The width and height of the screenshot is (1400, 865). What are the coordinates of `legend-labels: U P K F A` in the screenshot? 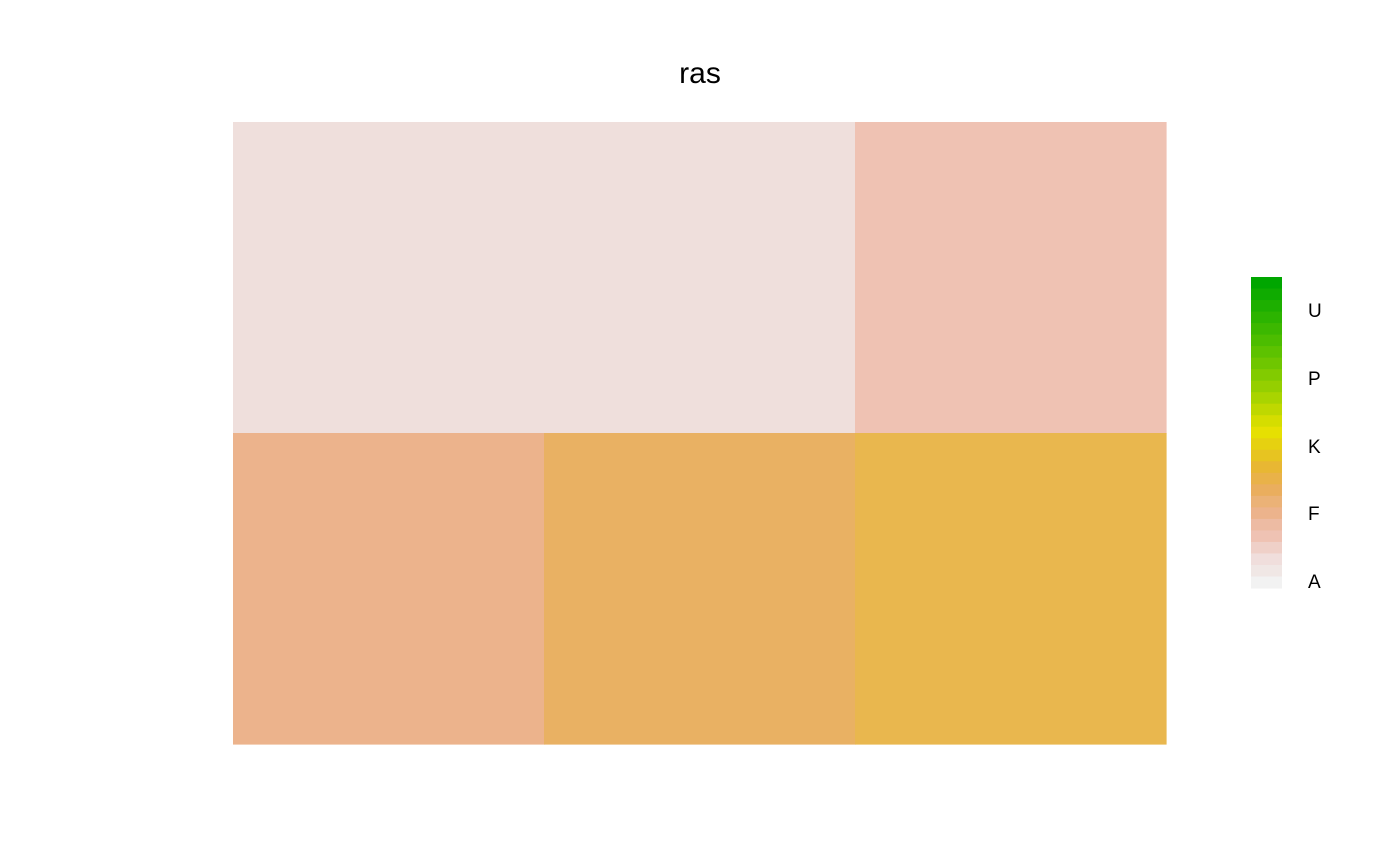 It's located at (1315, 447).